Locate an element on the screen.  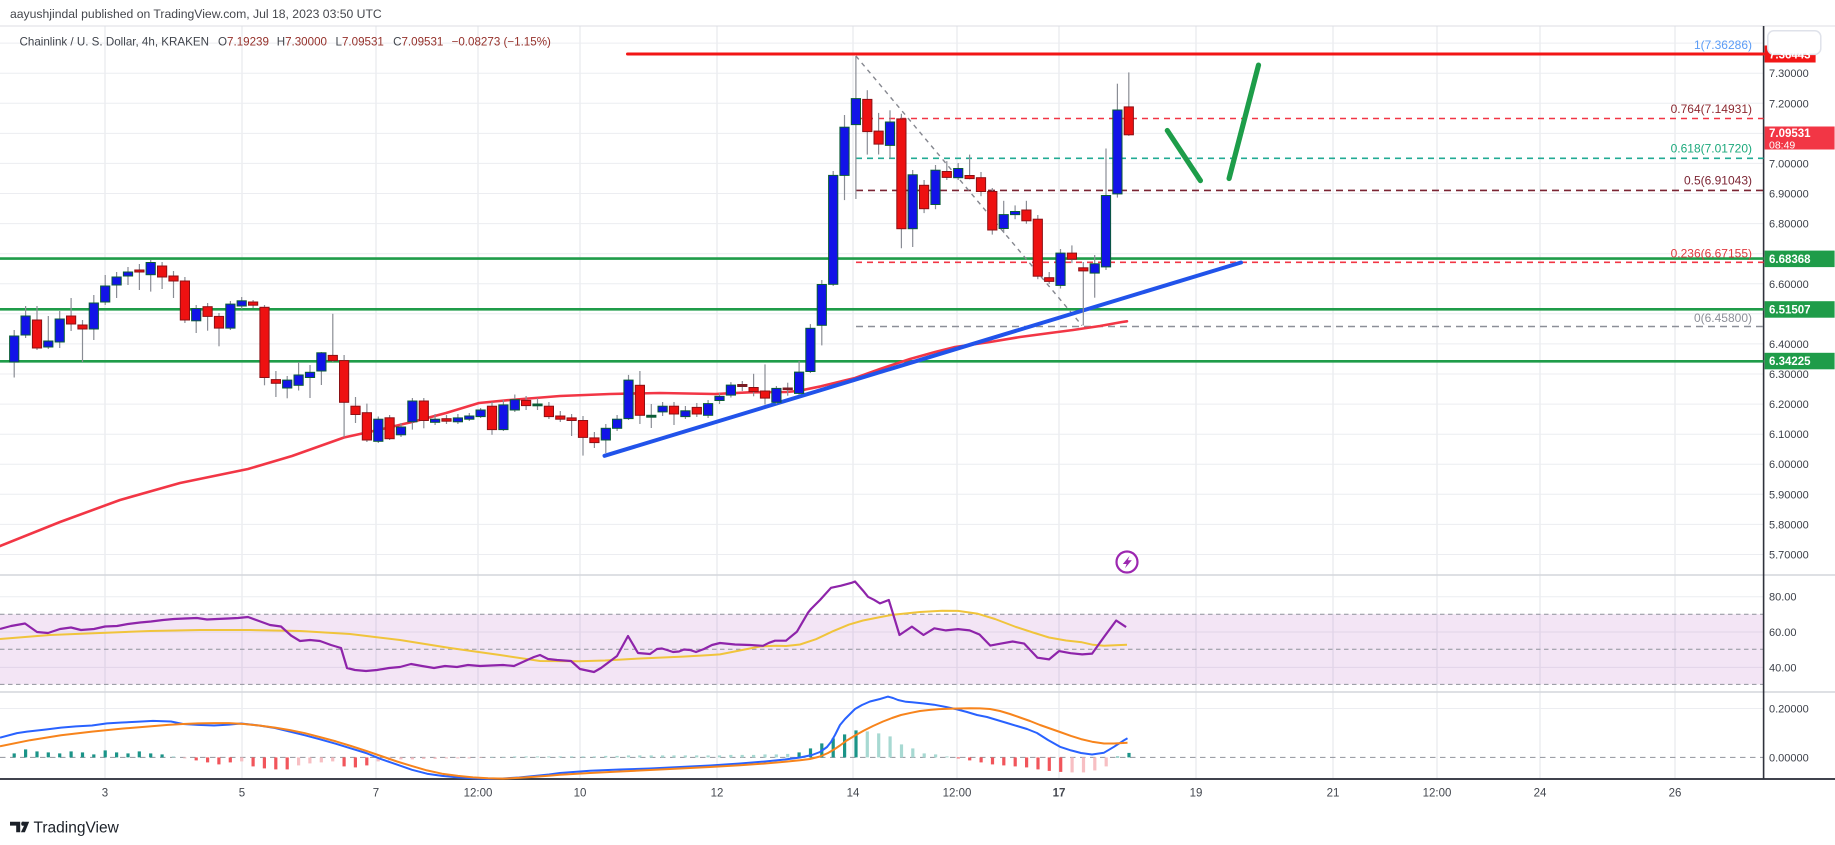
svg-text: 40.00 is located at coordinates (1783, 668).